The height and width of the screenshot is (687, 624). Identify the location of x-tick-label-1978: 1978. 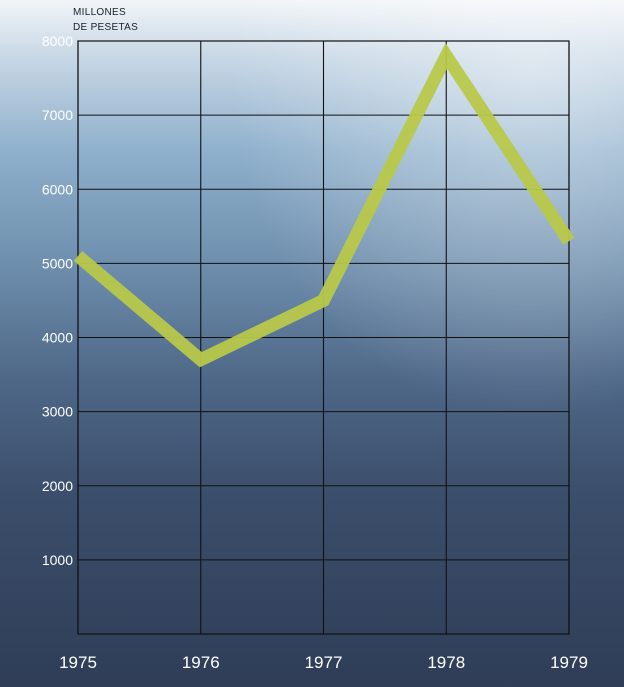
(446, 662).